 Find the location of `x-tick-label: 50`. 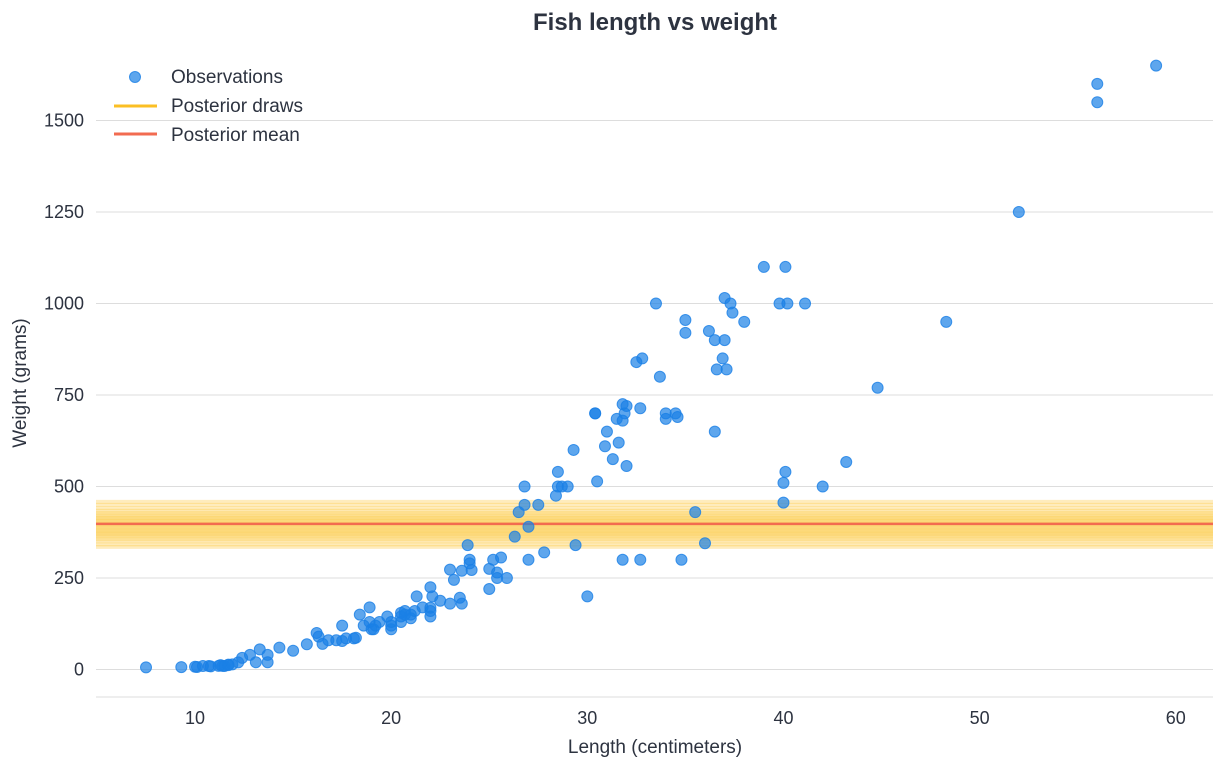

x-tick-label: 50 is located at coordinates (980, 718).